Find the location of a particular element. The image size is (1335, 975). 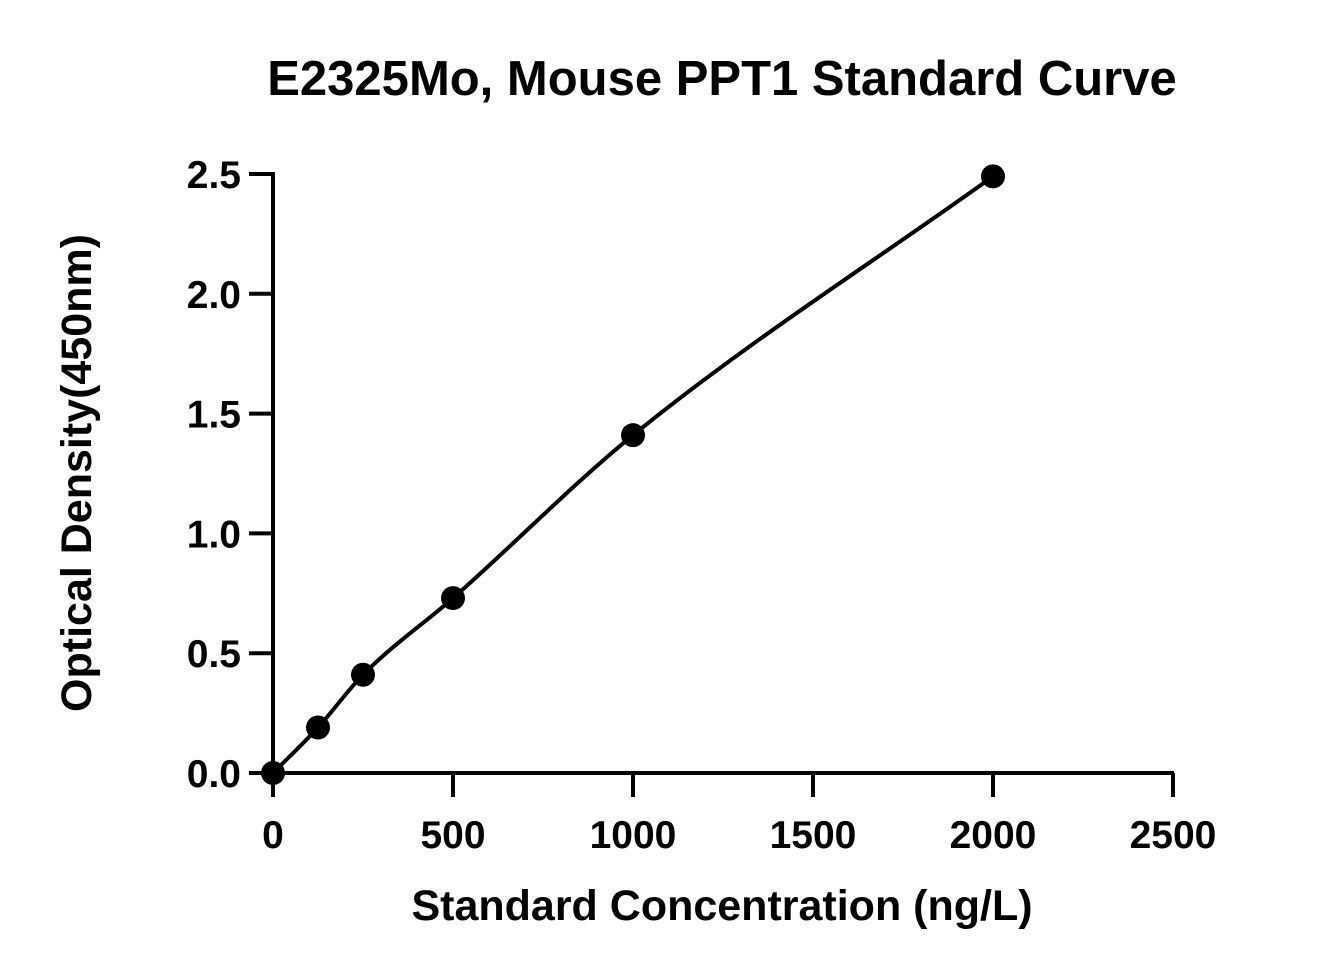

x-tick-label: 1000 is located at coordinates (633, 835).